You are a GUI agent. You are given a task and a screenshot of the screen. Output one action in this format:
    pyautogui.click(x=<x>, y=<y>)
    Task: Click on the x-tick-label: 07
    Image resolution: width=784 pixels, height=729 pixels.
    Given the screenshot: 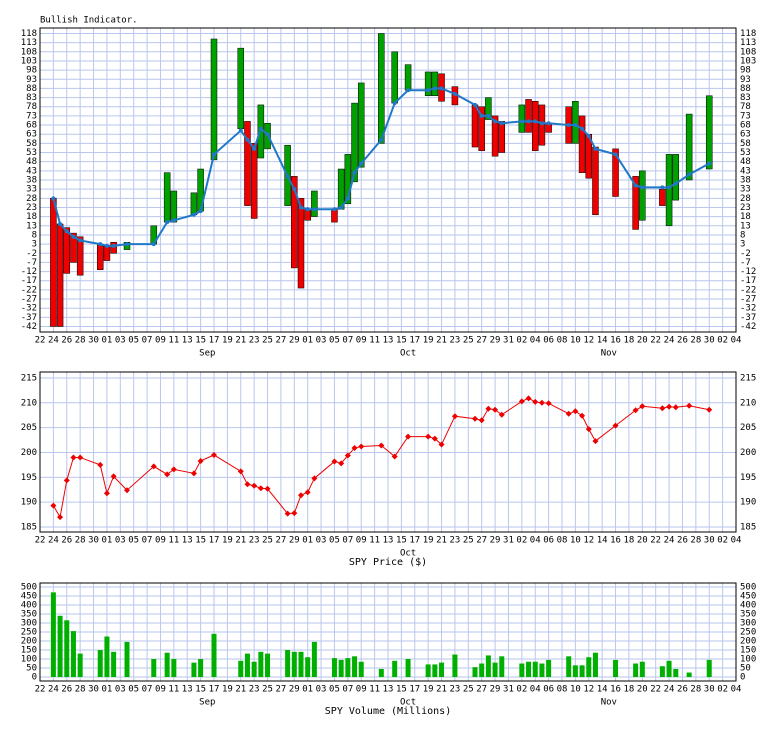 What is the action you would take?
    pyautogui.click(x=147, y=341)
    